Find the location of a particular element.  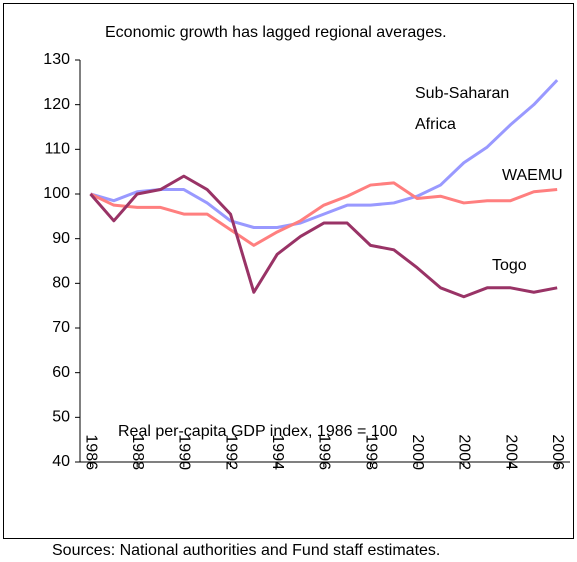

y-tick-label: 40 is located at coordinates (61, 461).